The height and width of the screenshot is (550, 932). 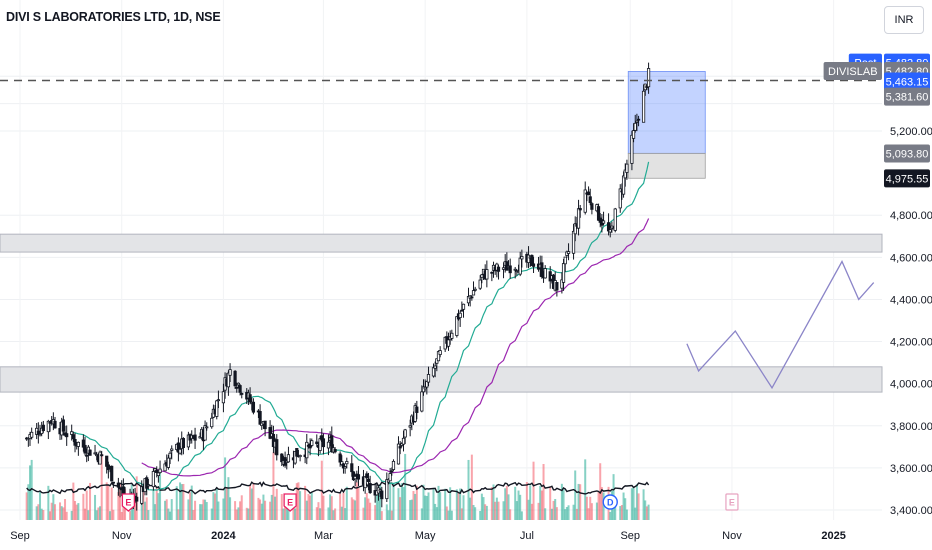 What do you see at coordinates (428, 536) in the screenshot?
I see `time-axis: Sep Nov 2024 Mar May Jul Sep Nov 2025` at bounding box center [428, 536].